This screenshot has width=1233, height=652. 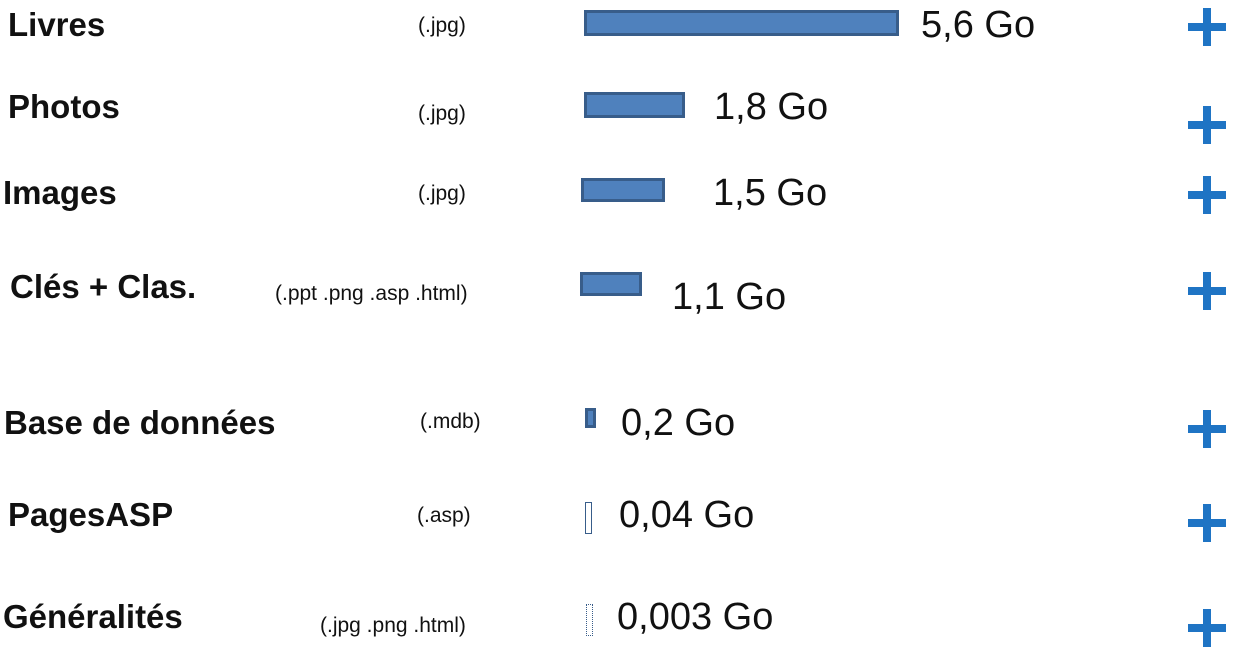 I want to click on category-row: Photos (.jpg) 1,8 Go, so click(x=616, y=113).